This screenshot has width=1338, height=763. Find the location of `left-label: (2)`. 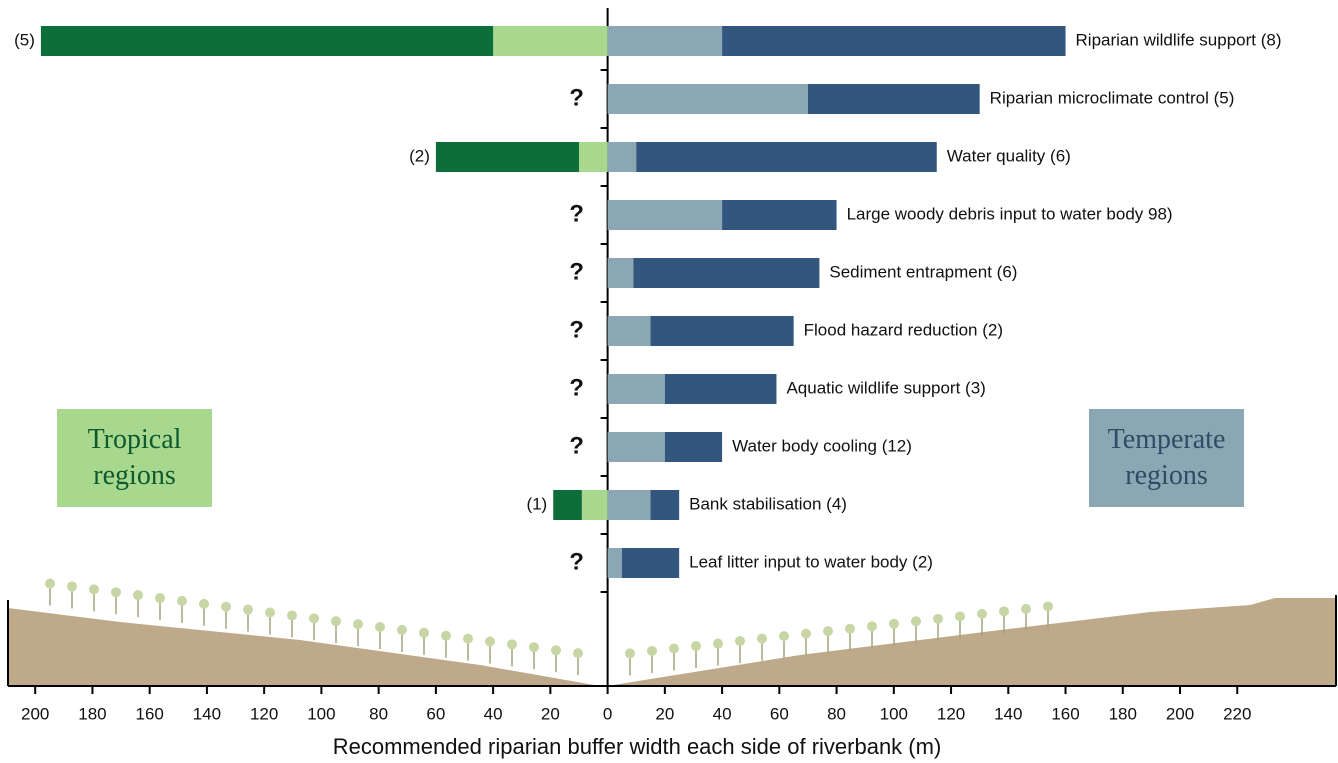

left-label: (2) is located at coordinates (419, 155).